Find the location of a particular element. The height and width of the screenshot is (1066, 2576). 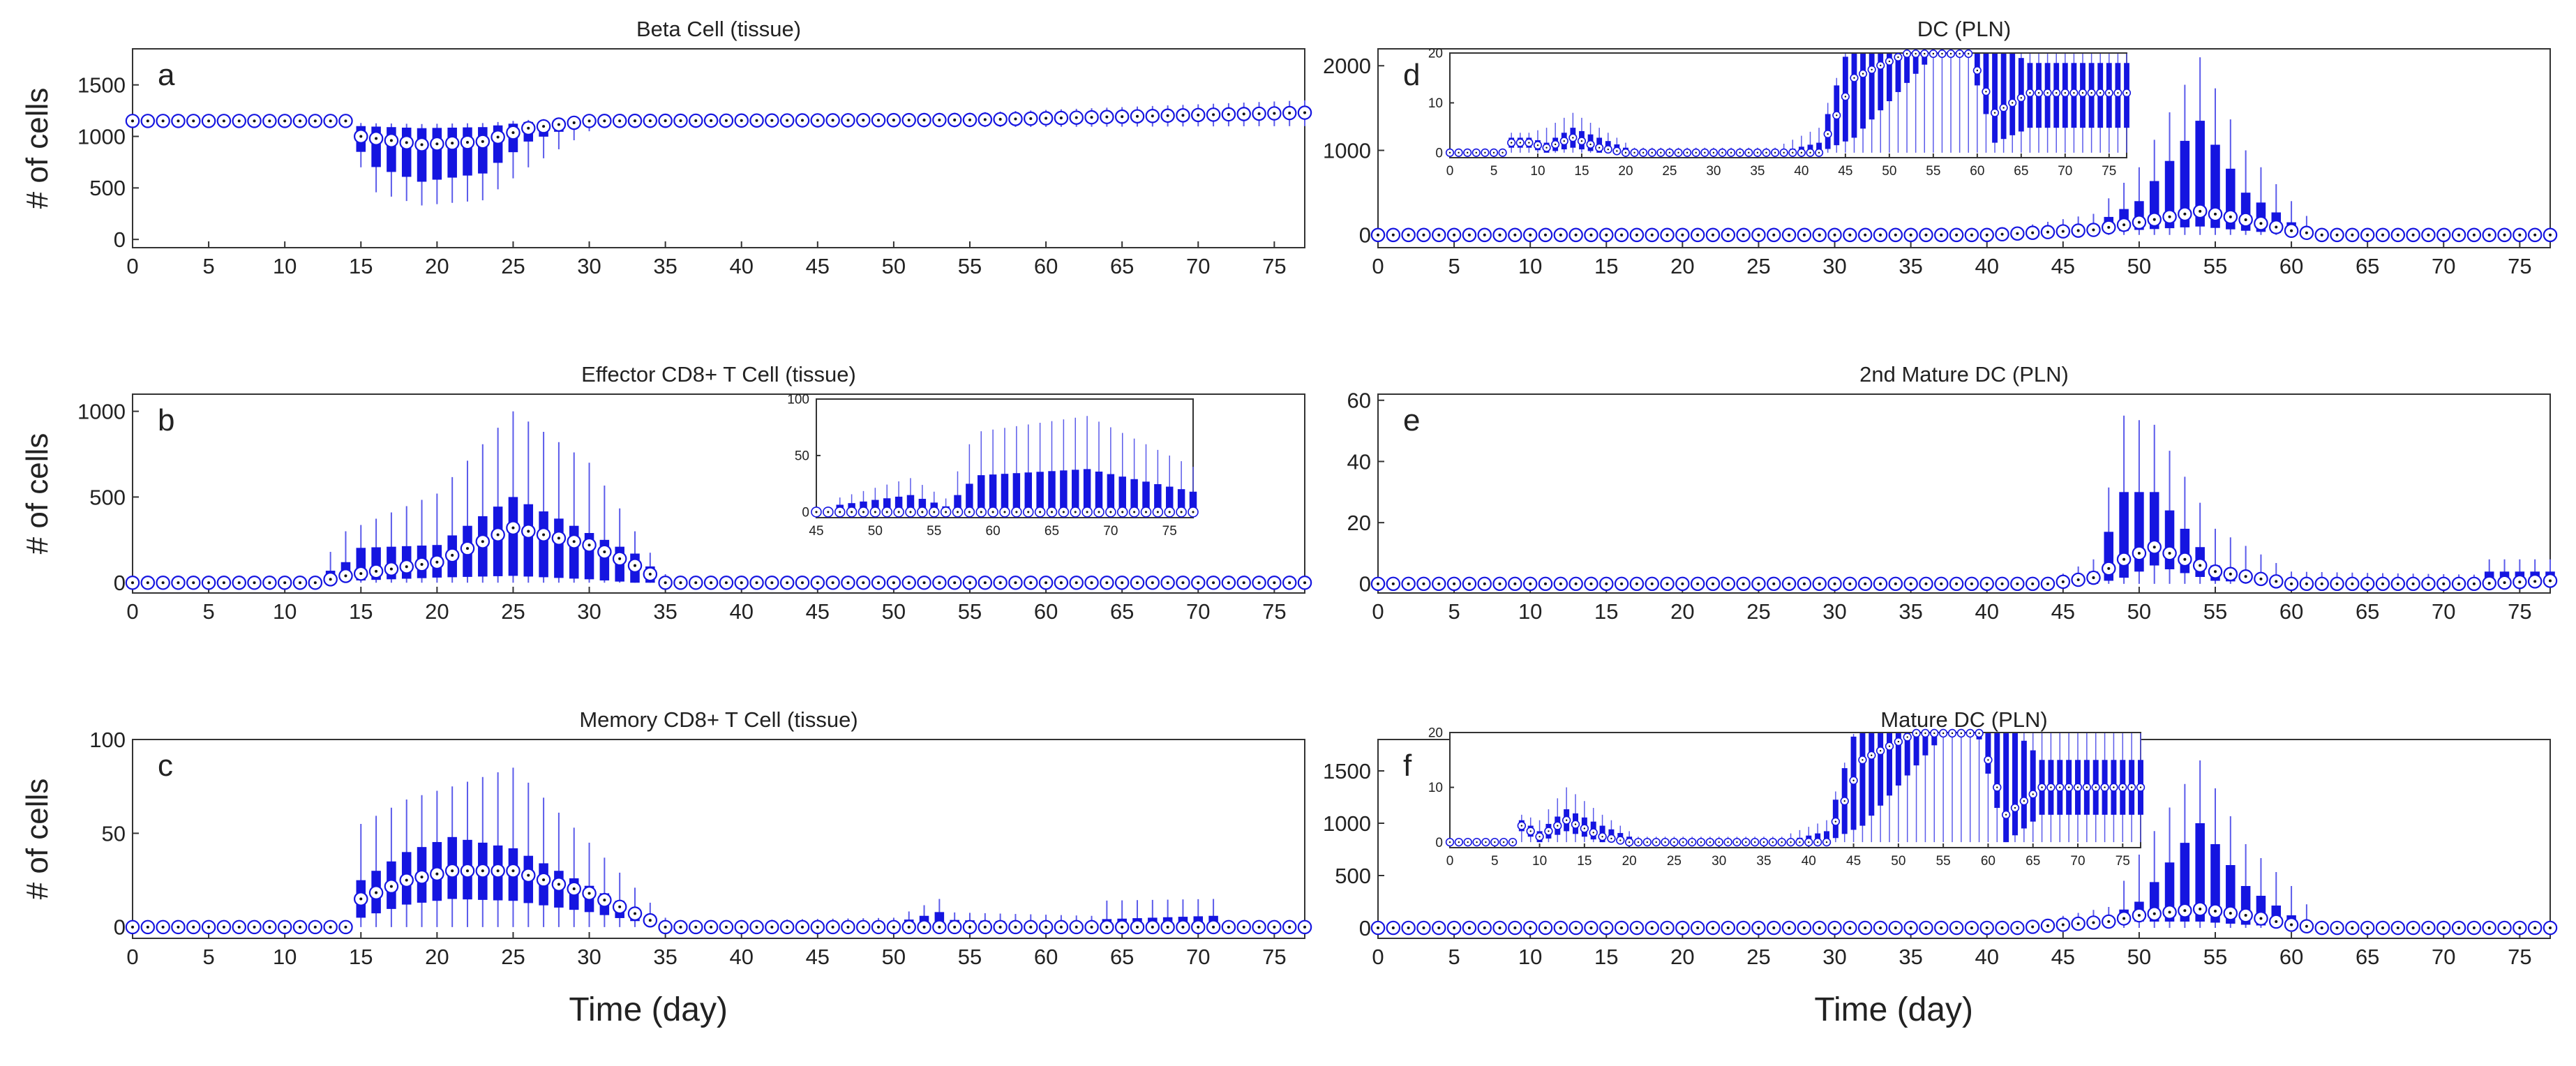

panel-a-label: a is located at coordinates (166, 75).